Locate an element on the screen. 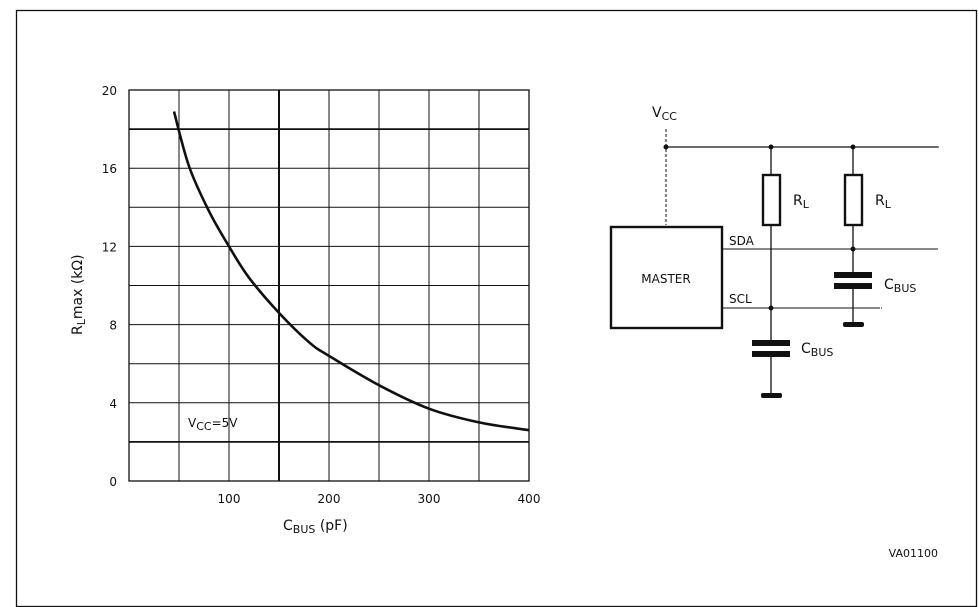 This screenshot has height=607, width=979. capacitor-cbus1-top-plate is located at coordinates (771, 343).